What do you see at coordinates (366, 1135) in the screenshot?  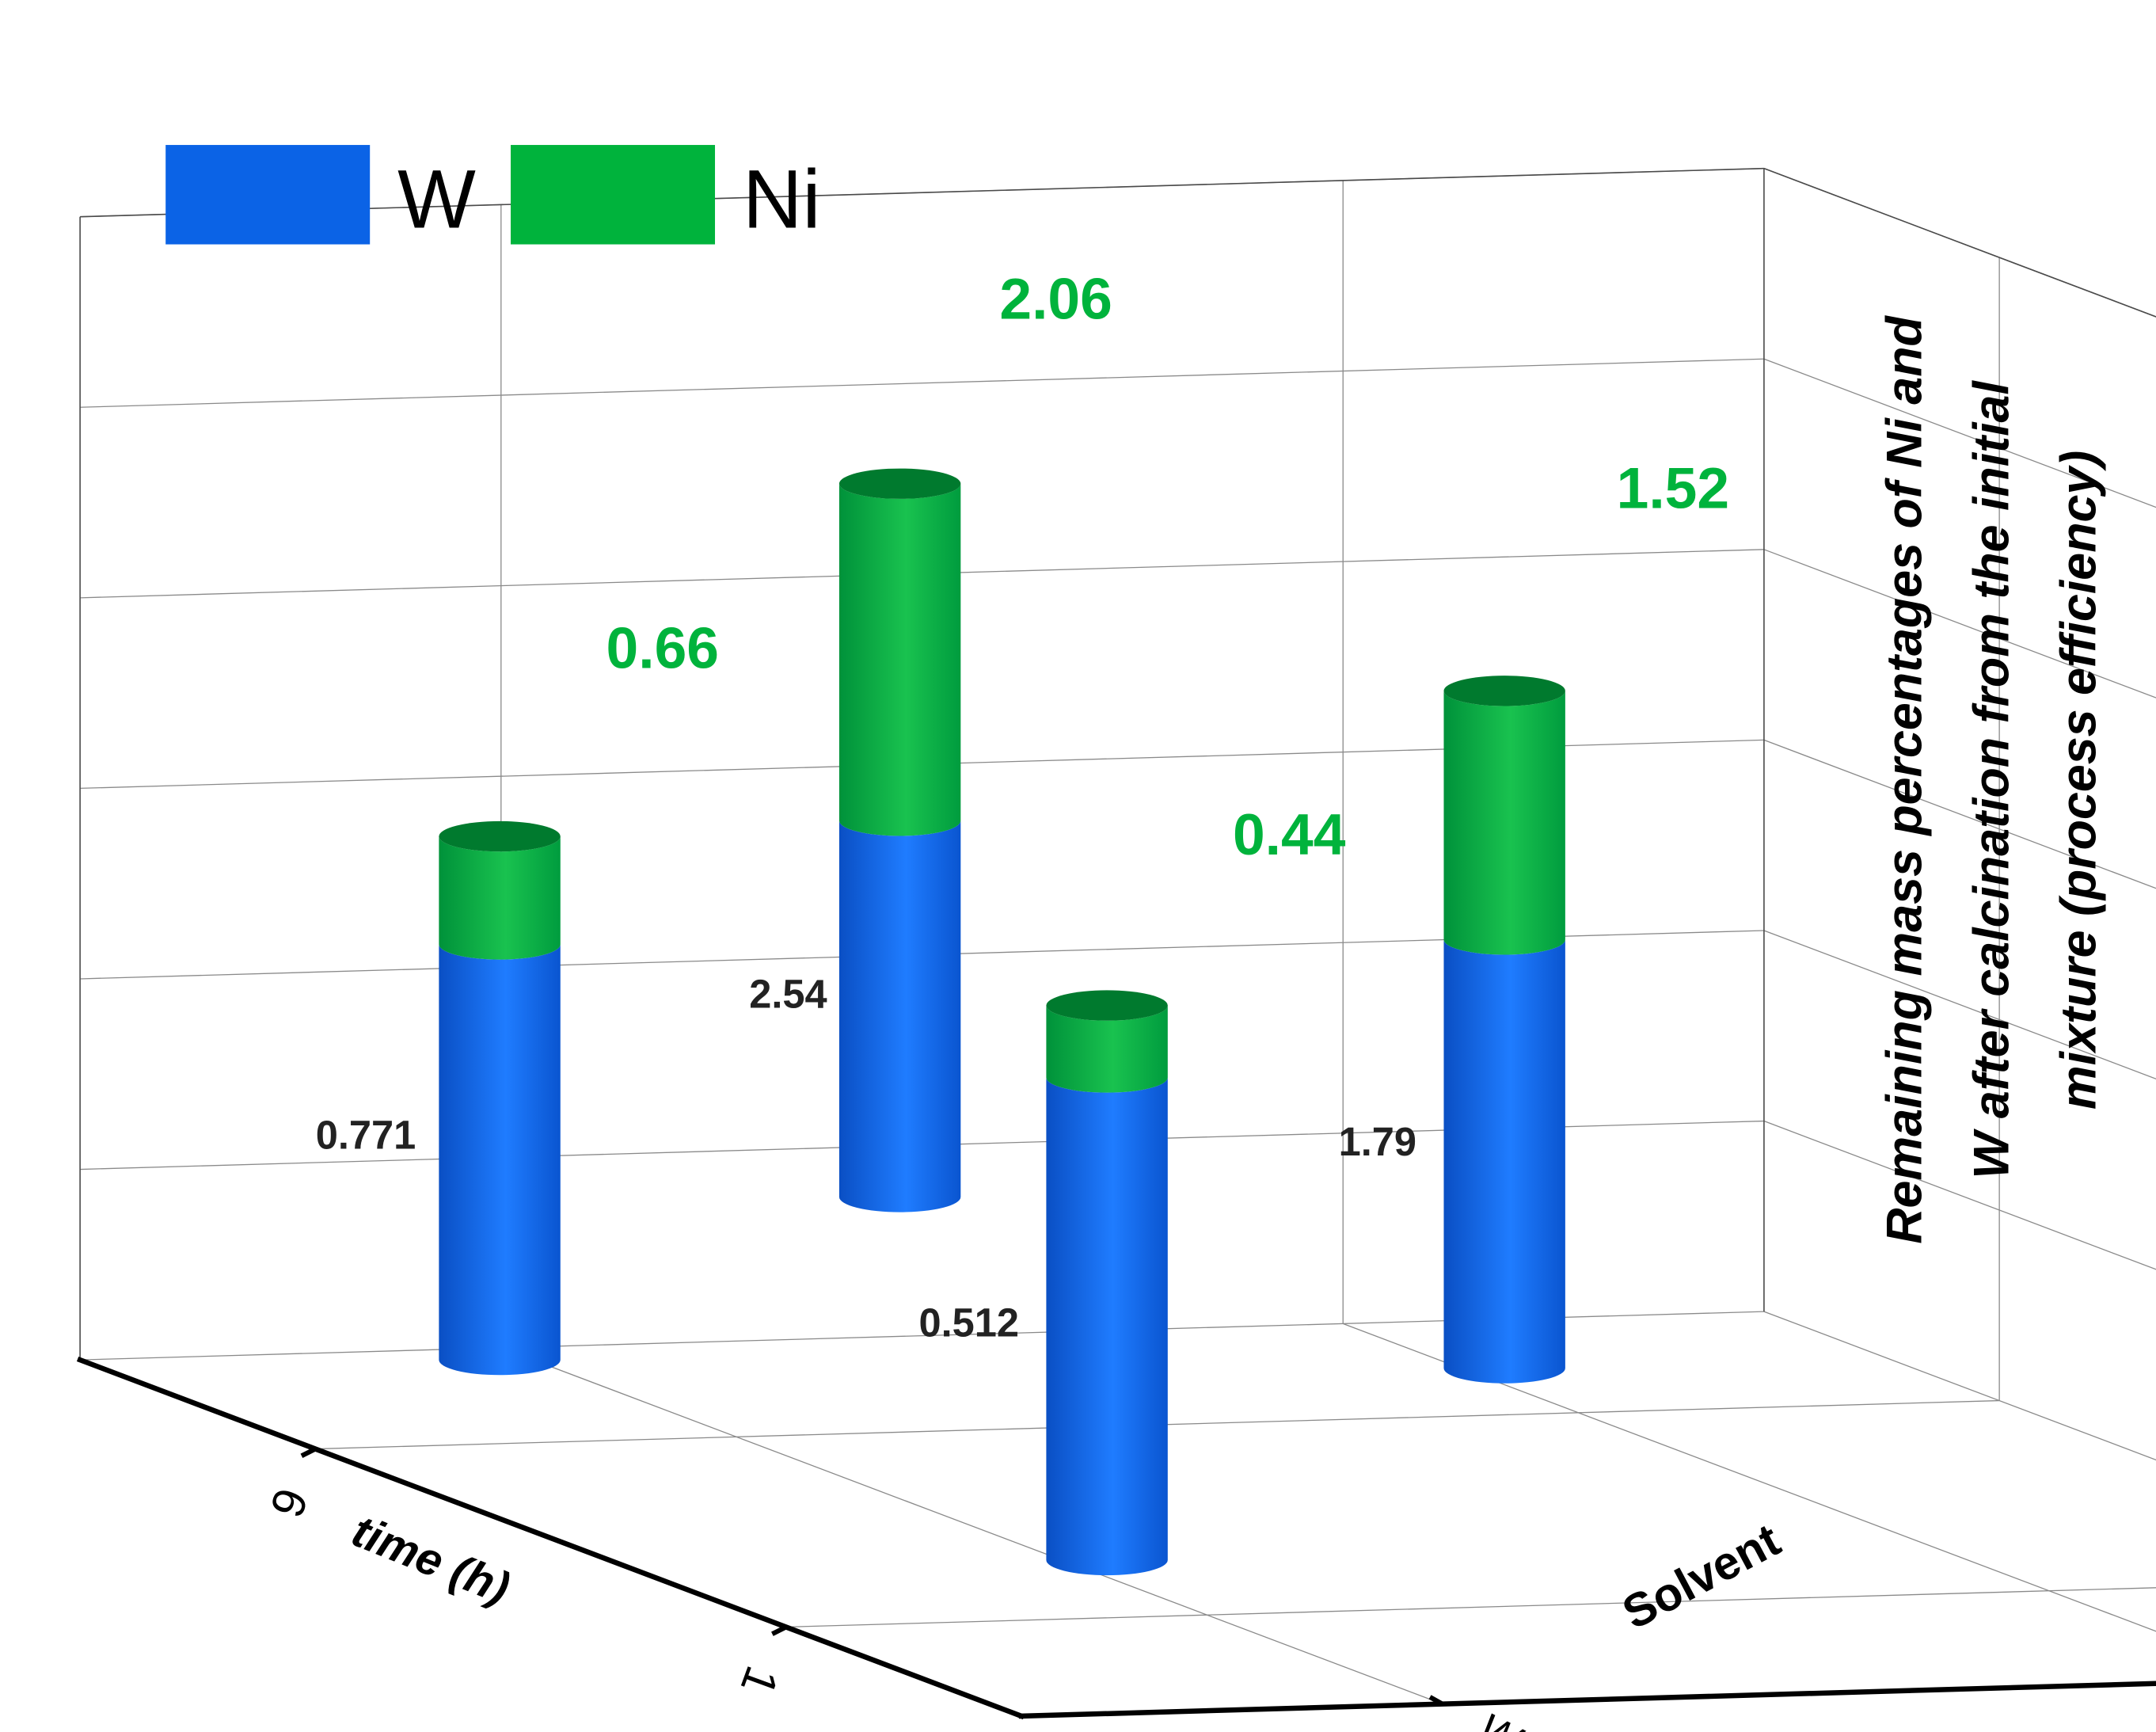 I see `data-label-w: 0.771` at bounding box center [366, 1135].